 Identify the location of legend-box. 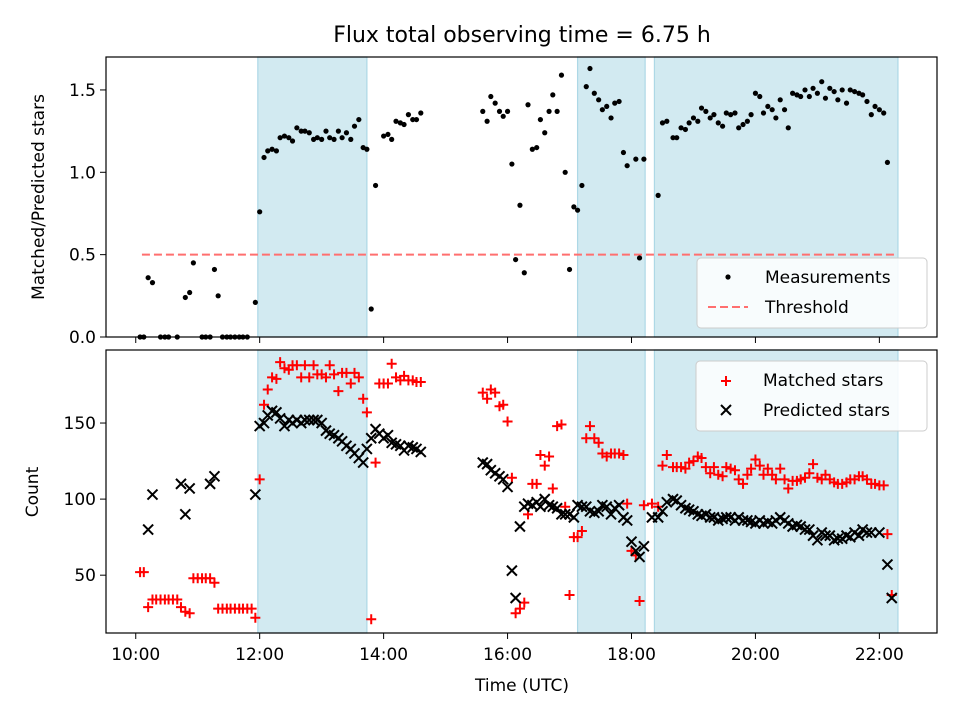
(812, 293).